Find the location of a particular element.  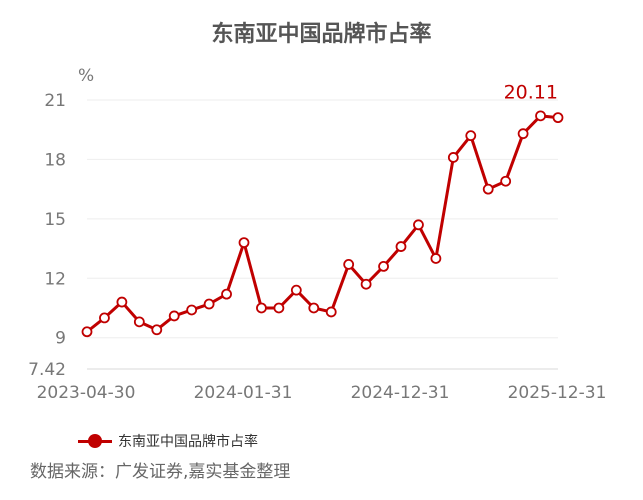

x-tick-label: 2025-12-31 is located at coordinates (557, 393).